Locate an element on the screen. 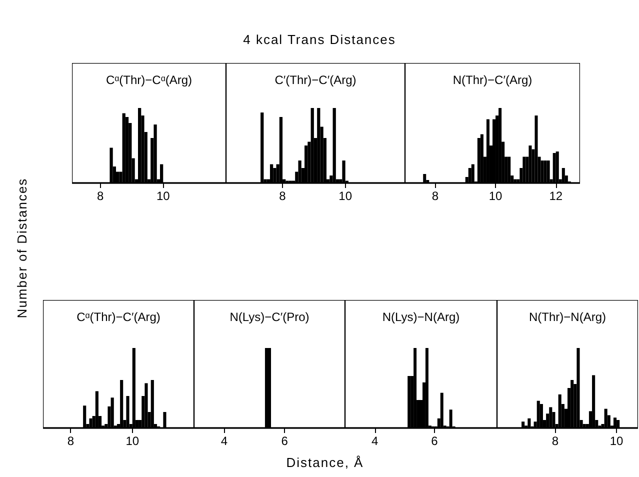  chart-title: N(Lys)−N(Arg) is located at coordinates (421, 317).